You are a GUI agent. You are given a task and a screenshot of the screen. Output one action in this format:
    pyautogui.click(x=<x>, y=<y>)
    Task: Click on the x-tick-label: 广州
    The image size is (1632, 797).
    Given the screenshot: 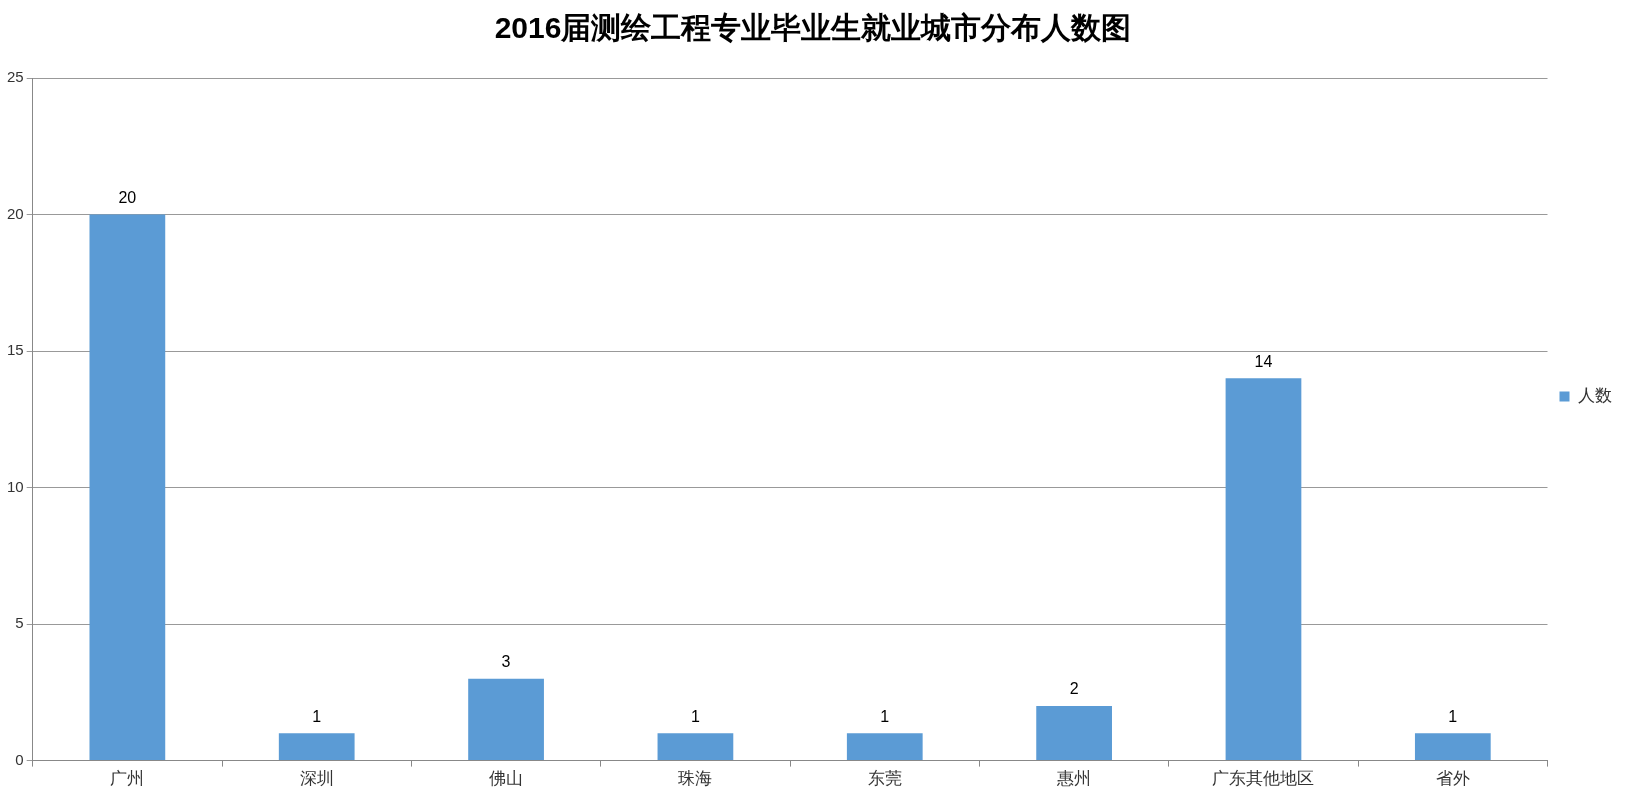 What is the action you would take?
    pyautogui.click(x=127, y=779)
    